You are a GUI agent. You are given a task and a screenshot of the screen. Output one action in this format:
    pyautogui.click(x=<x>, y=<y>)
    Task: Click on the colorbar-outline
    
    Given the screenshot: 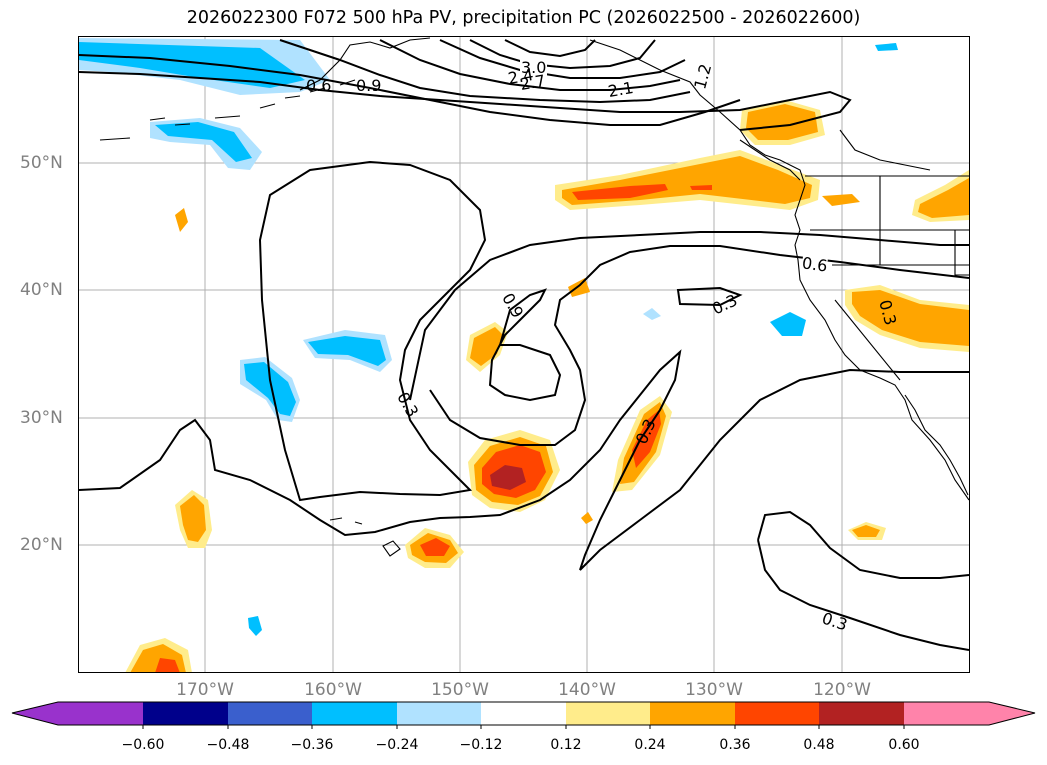 What is the action you would take?
    pyautogui.click(x=523, y=713)
    